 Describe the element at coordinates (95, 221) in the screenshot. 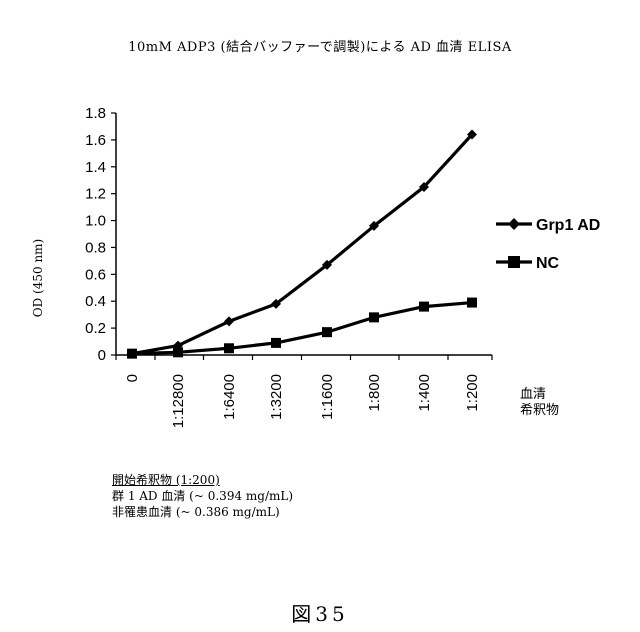

I see `y-tick-label: 1.0` at that location.